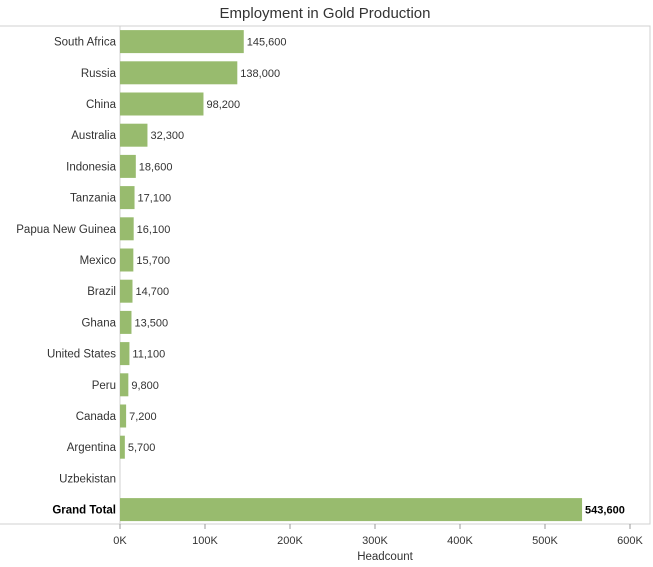  What do you see at coordinates (148, 355) in the screenshot?
I see `value-label-united-states: 11,100` at bounding box center [148, 355].